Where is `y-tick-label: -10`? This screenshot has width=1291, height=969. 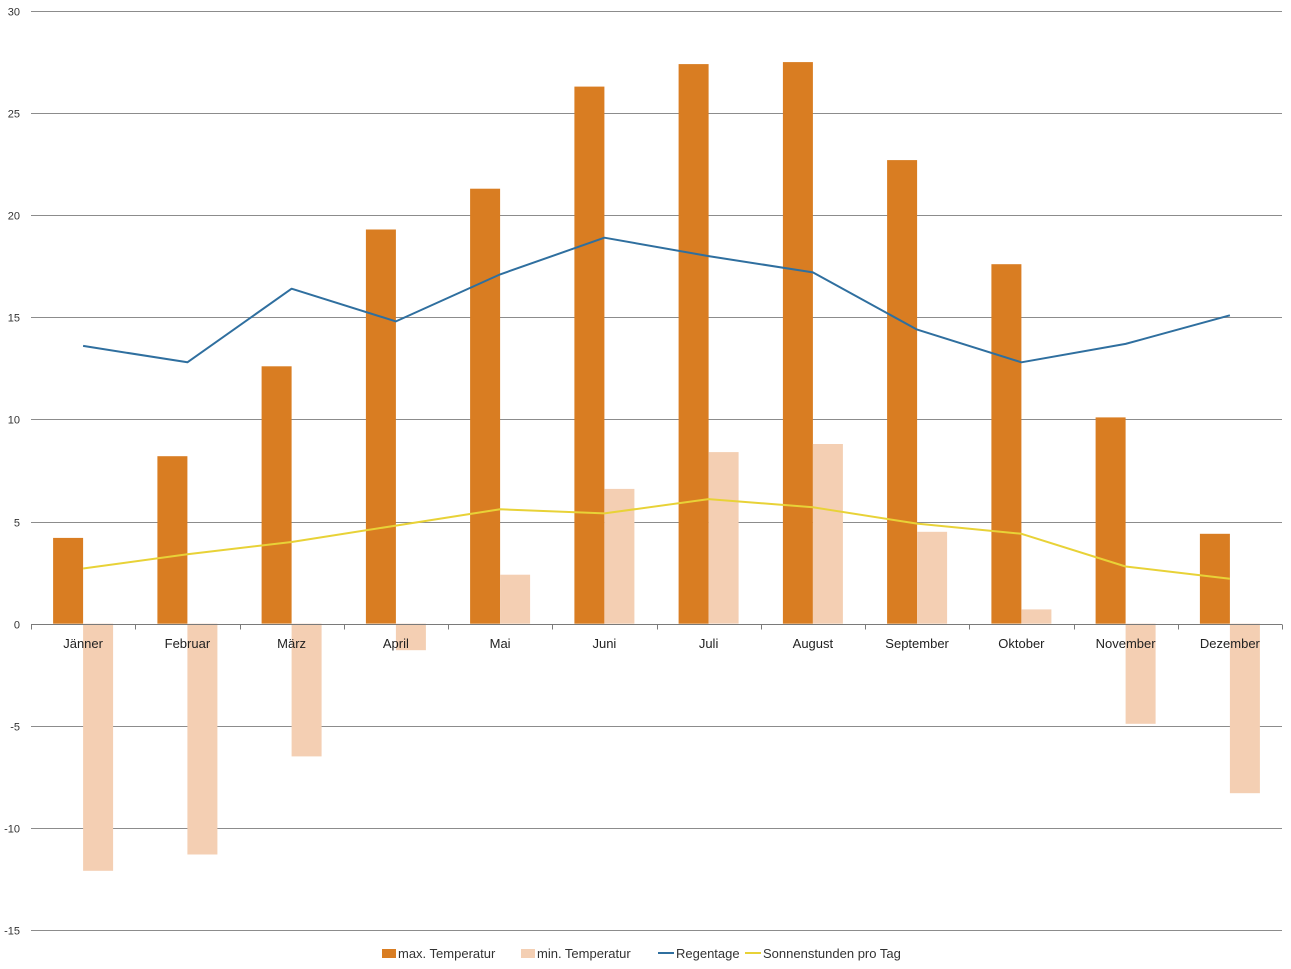 y-tick-label: -10 is located at coordinates (12, 830).